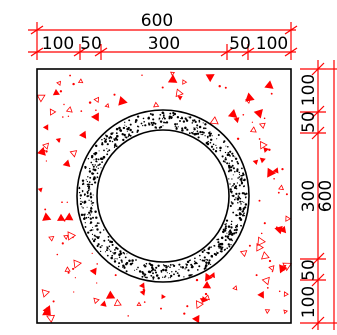 The width and height of the screenshot is (337, 335). What do you see at coordinates (163, 52) in the screenshot?
I see `top-dimension-chain` at bounding box center [163, 52].